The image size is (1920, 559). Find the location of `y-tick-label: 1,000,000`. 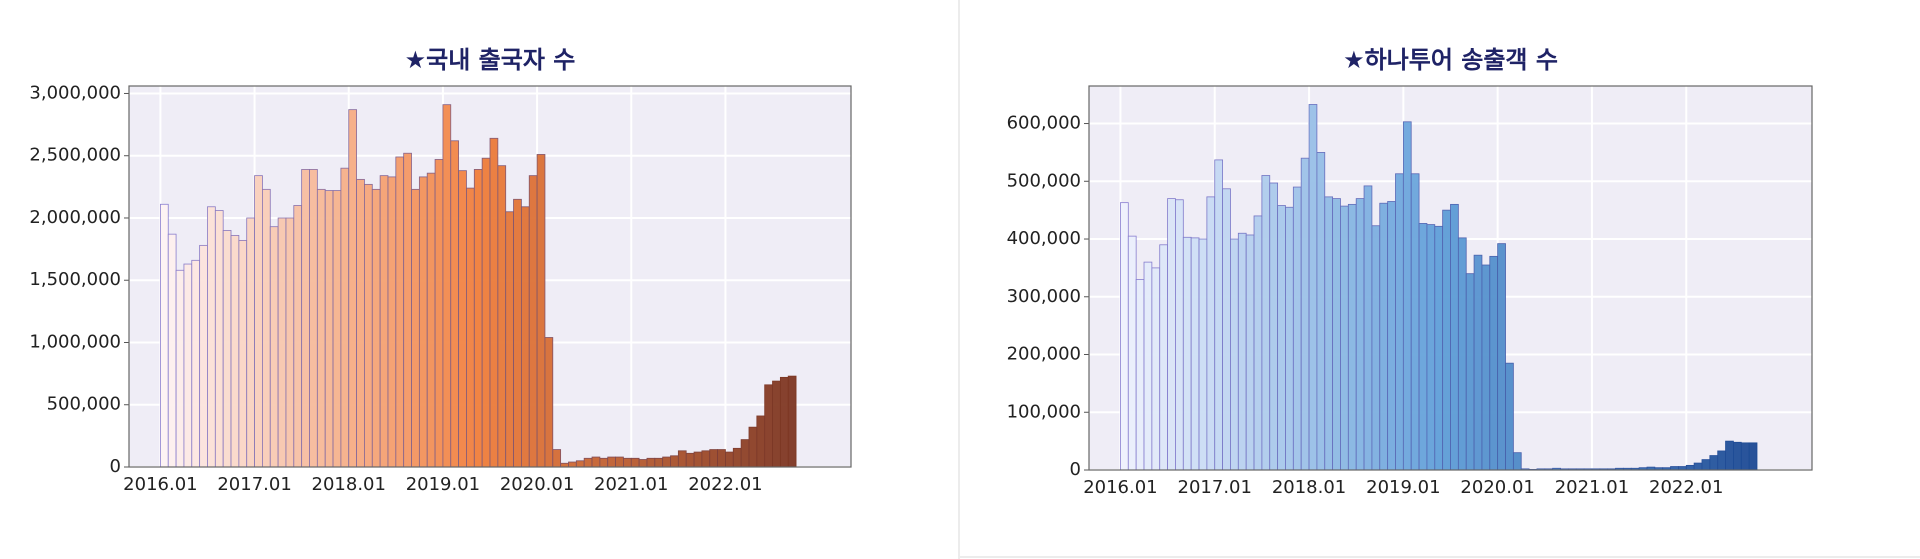

y-tick-label: 1,000,000 is located at coordinates (75, 341).